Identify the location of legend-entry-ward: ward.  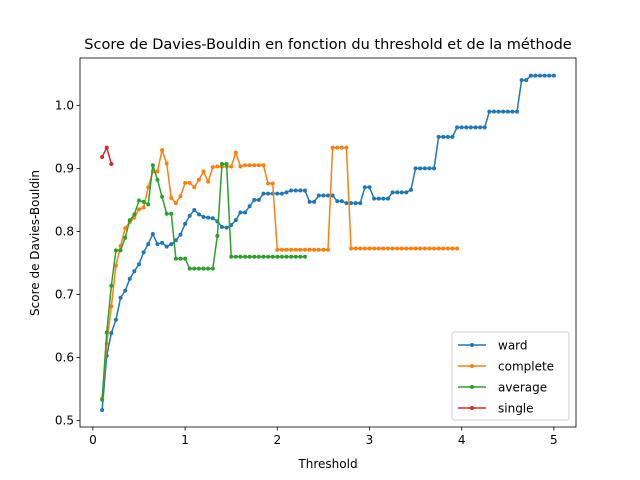
(493, 346).